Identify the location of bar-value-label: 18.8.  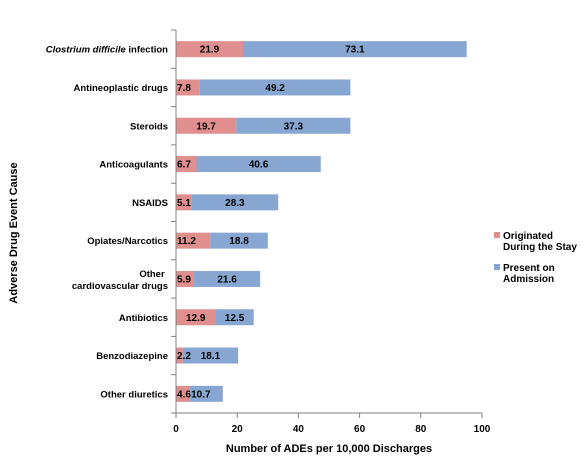
(239, 241).